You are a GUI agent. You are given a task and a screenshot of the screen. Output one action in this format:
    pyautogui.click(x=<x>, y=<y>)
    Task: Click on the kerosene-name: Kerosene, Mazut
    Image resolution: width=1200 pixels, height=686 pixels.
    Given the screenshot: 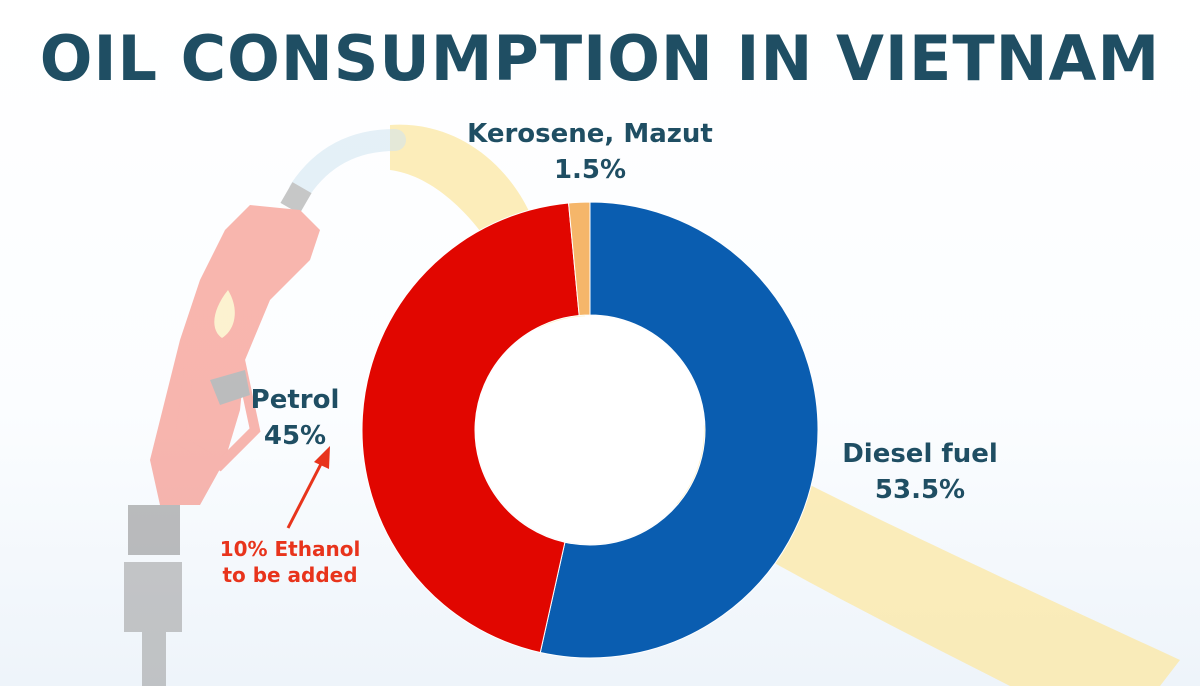 What is the action you would take?
    pyautogui.click(x=590, y=134)
    